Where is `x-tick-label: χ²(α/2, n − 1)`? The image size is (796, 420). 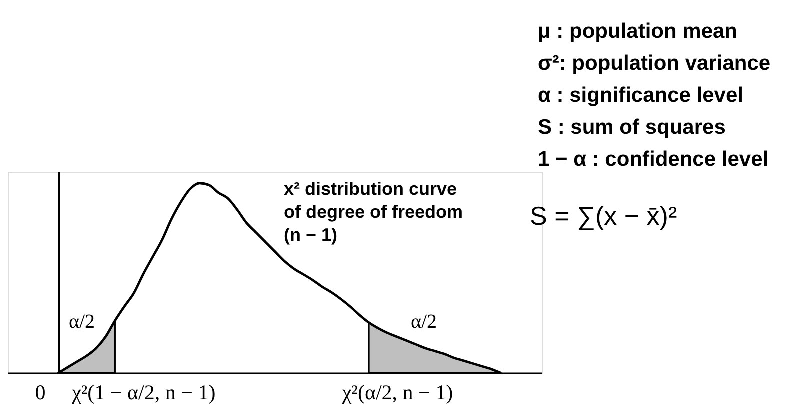
x-tick-label: χ²(α/2, n − 1) is located at coordinates (397, 392).